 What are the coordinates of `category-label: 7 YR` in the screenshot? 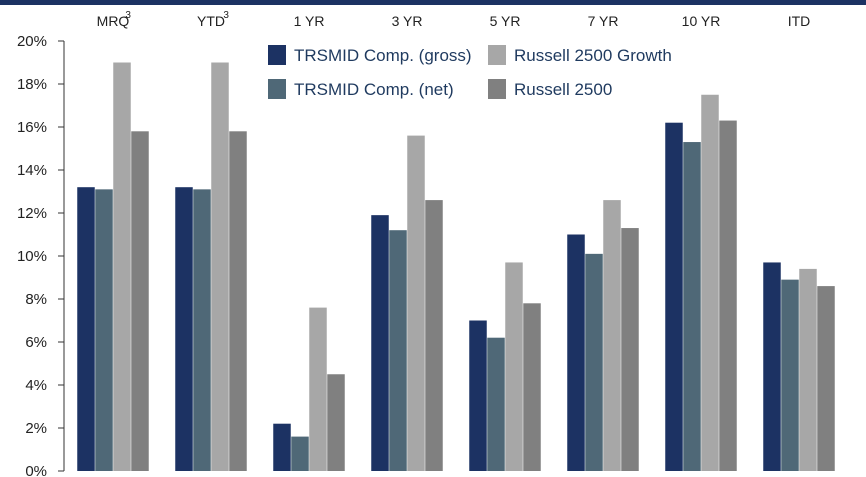 It's located at (603, 21).